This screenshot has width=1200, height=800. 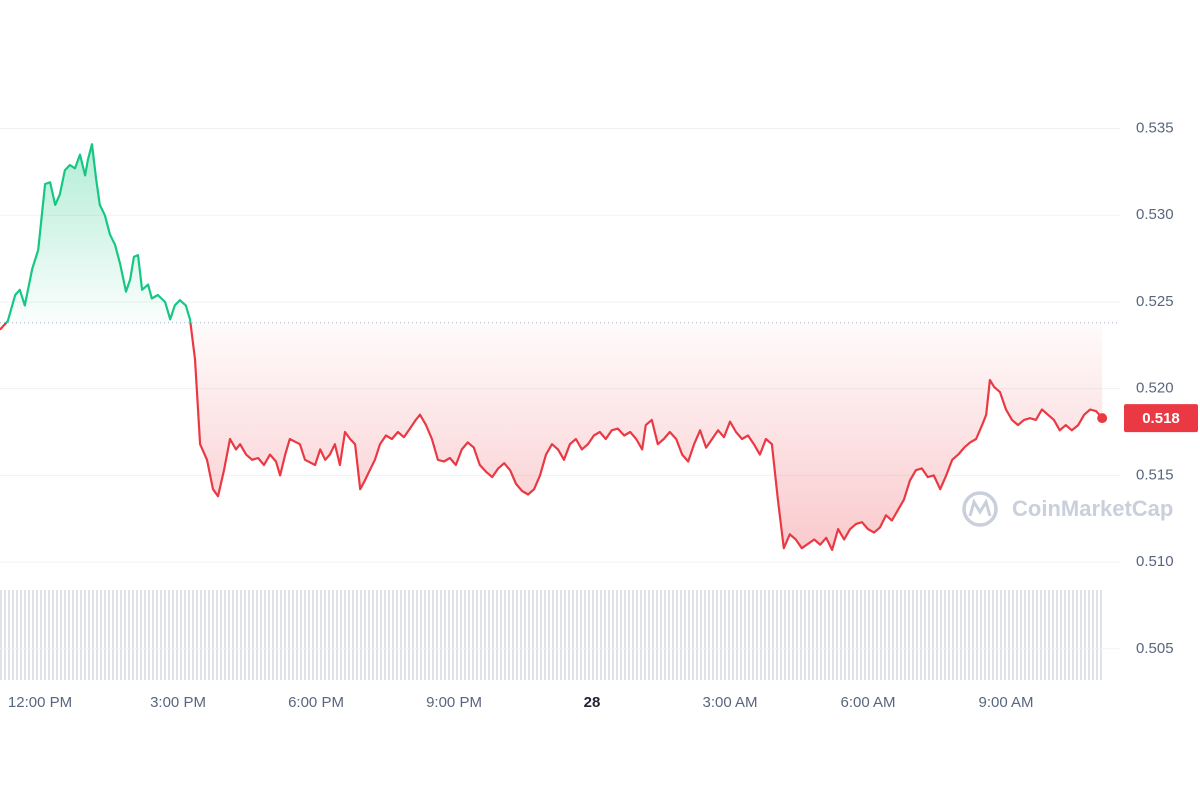 What do you see at coordinates (1155, 561) in the screenshot?
I see `y-tick-label: 0.510` at bounding box center [1155, 561].